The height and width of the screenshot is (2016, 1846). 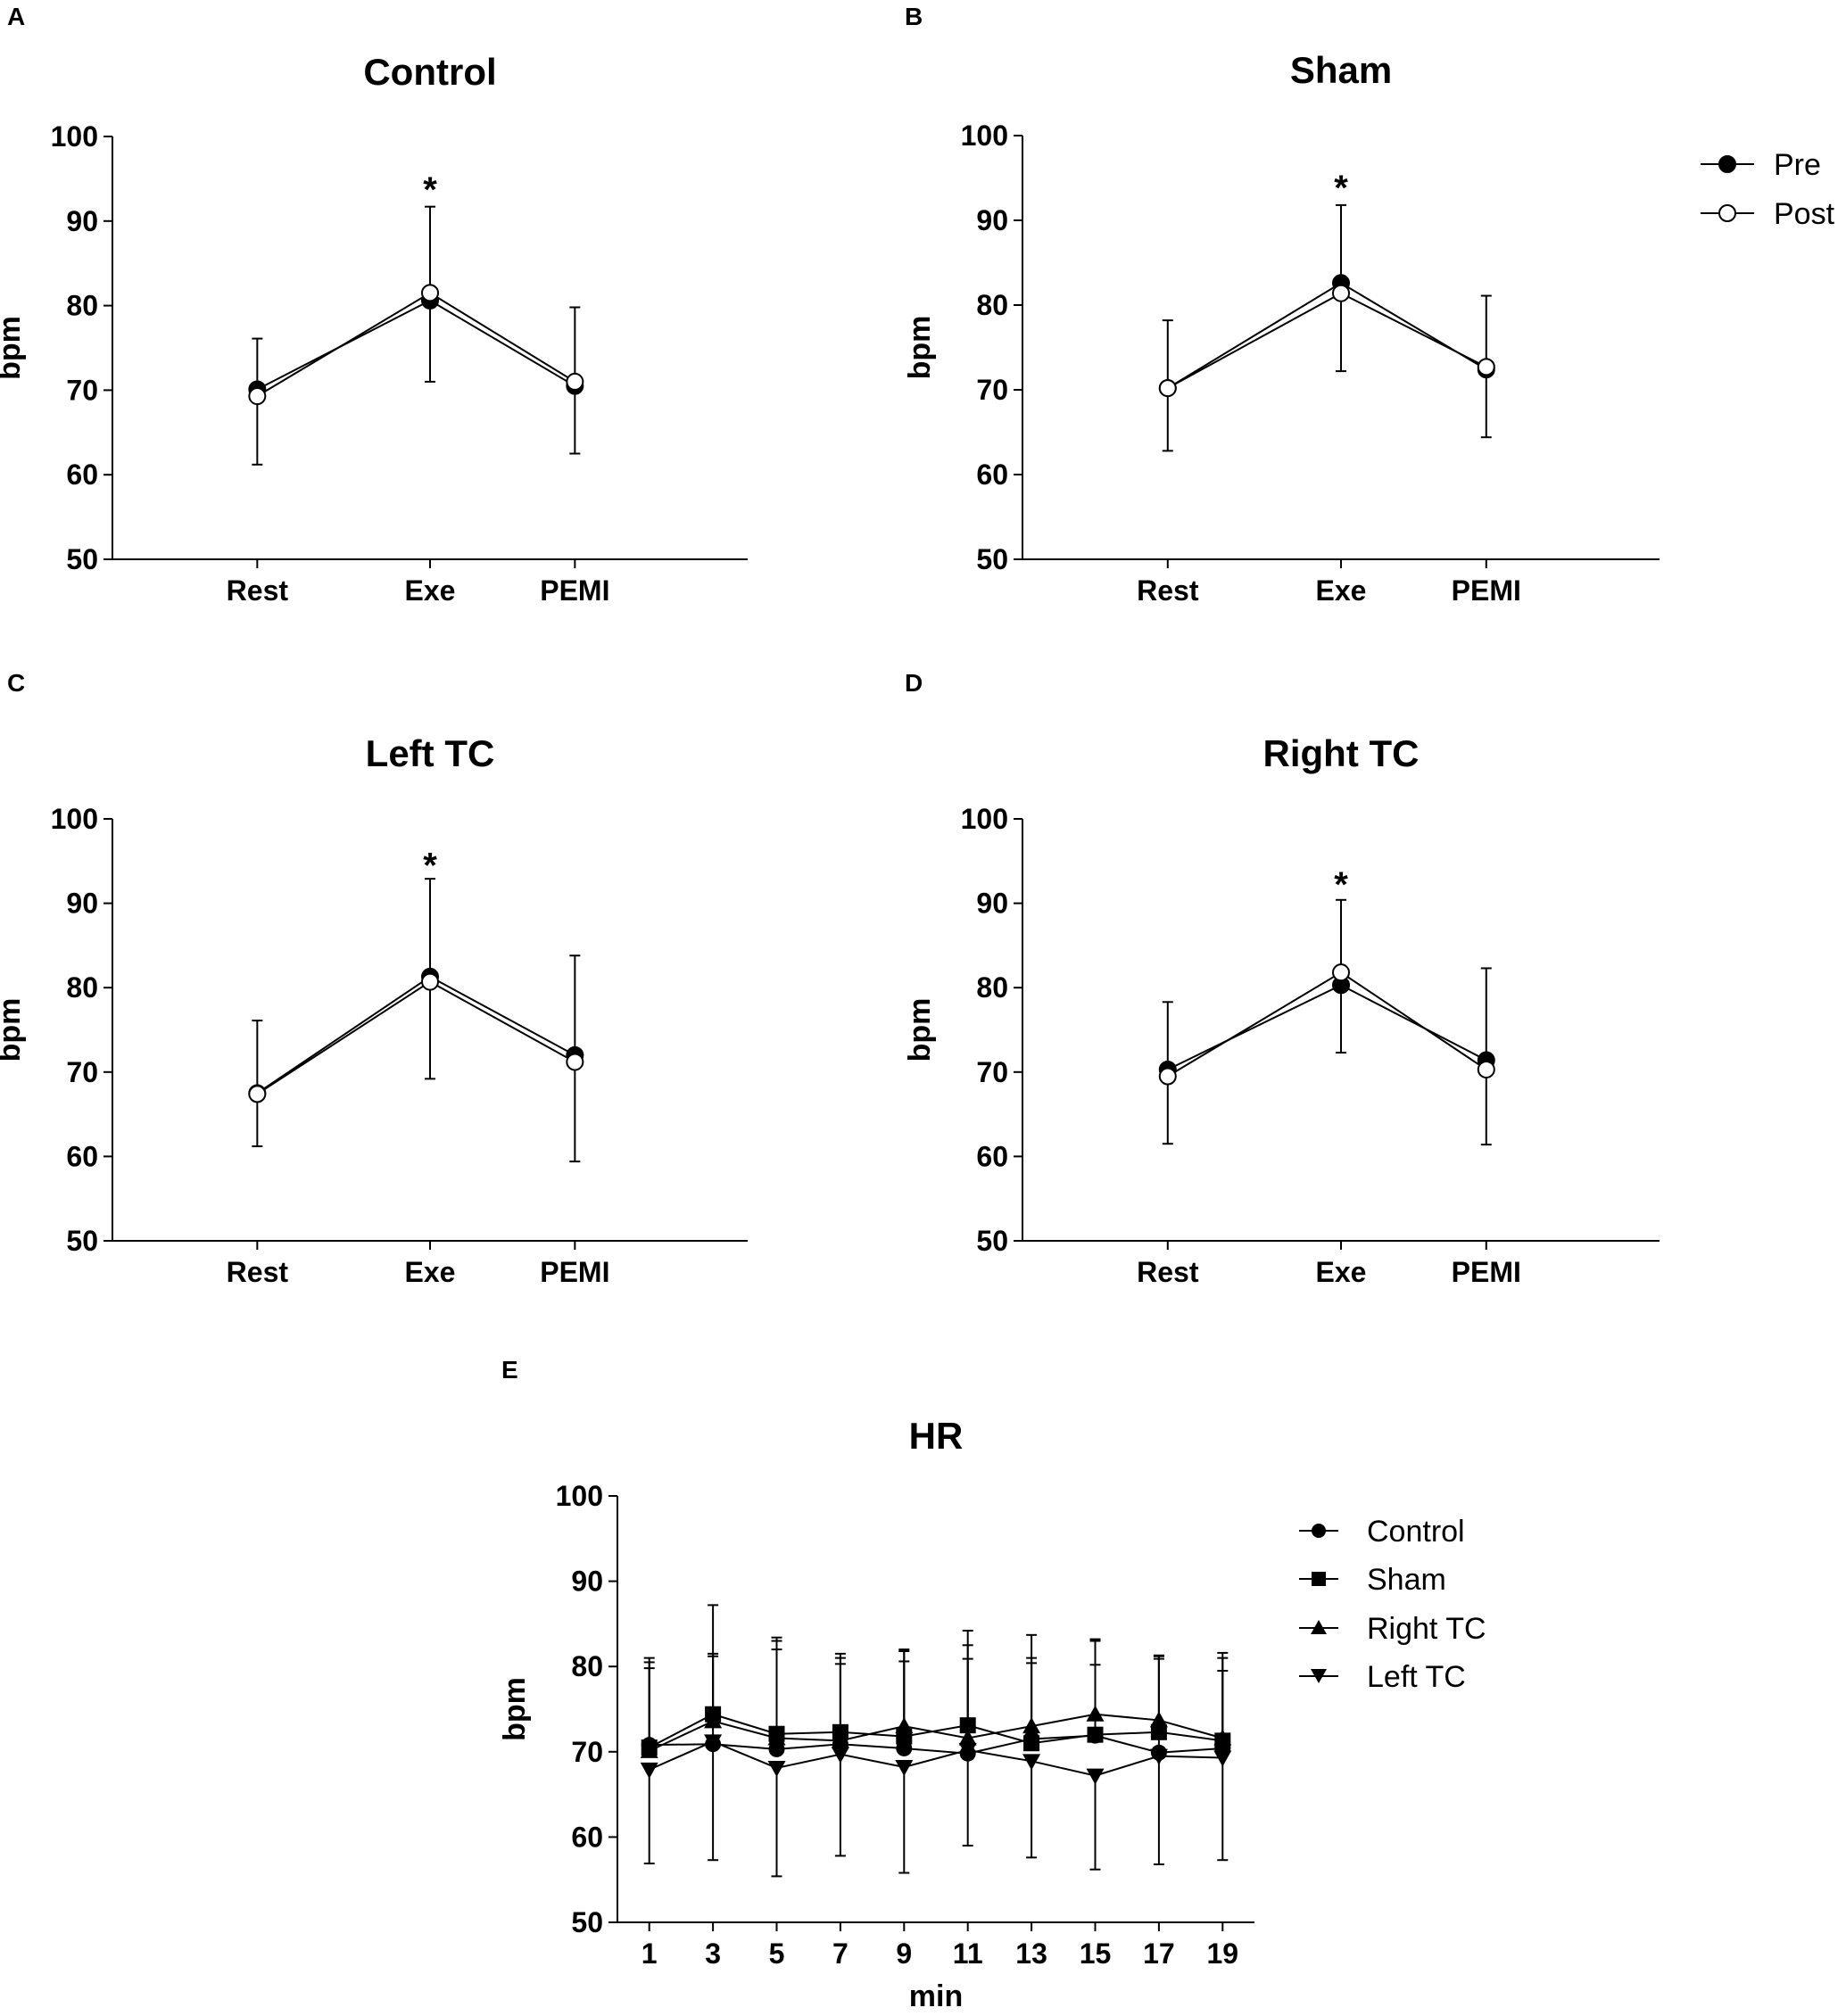 I want to click on x-tick-label: 3, so click(x=713, y=1954).